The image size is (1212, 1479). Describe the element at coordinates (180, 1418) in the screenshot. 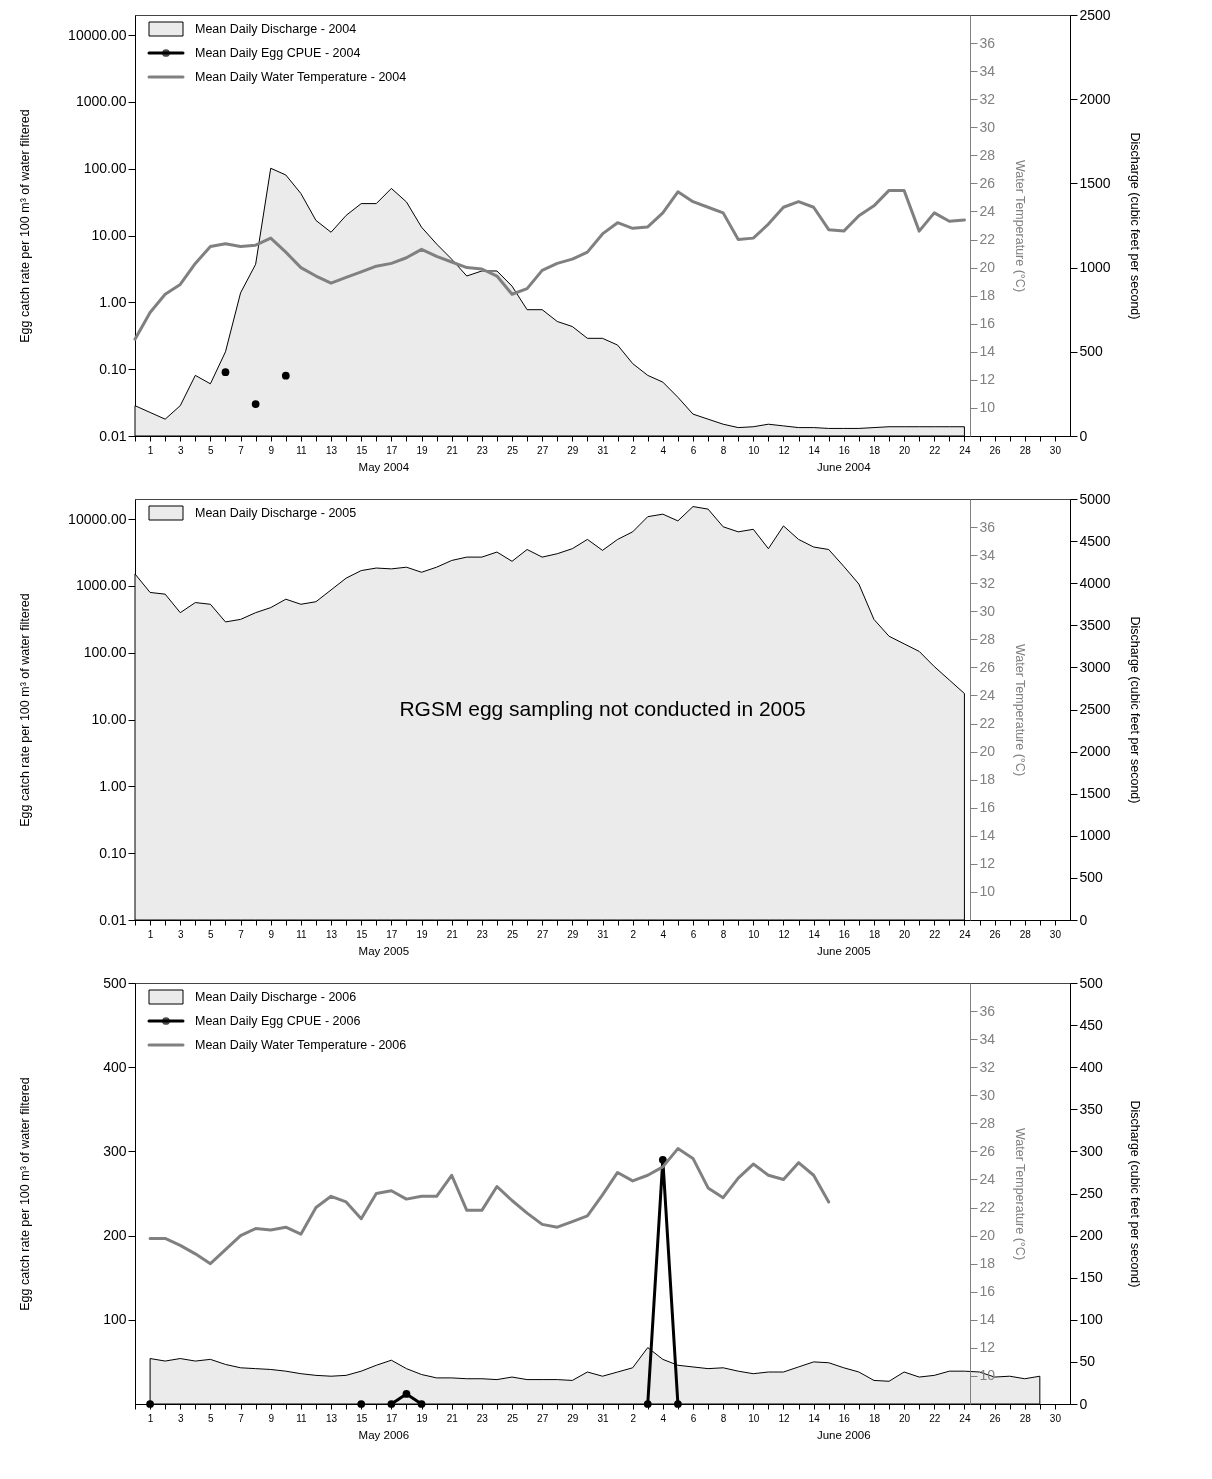

I see `x-tick-label: 3` at that location.